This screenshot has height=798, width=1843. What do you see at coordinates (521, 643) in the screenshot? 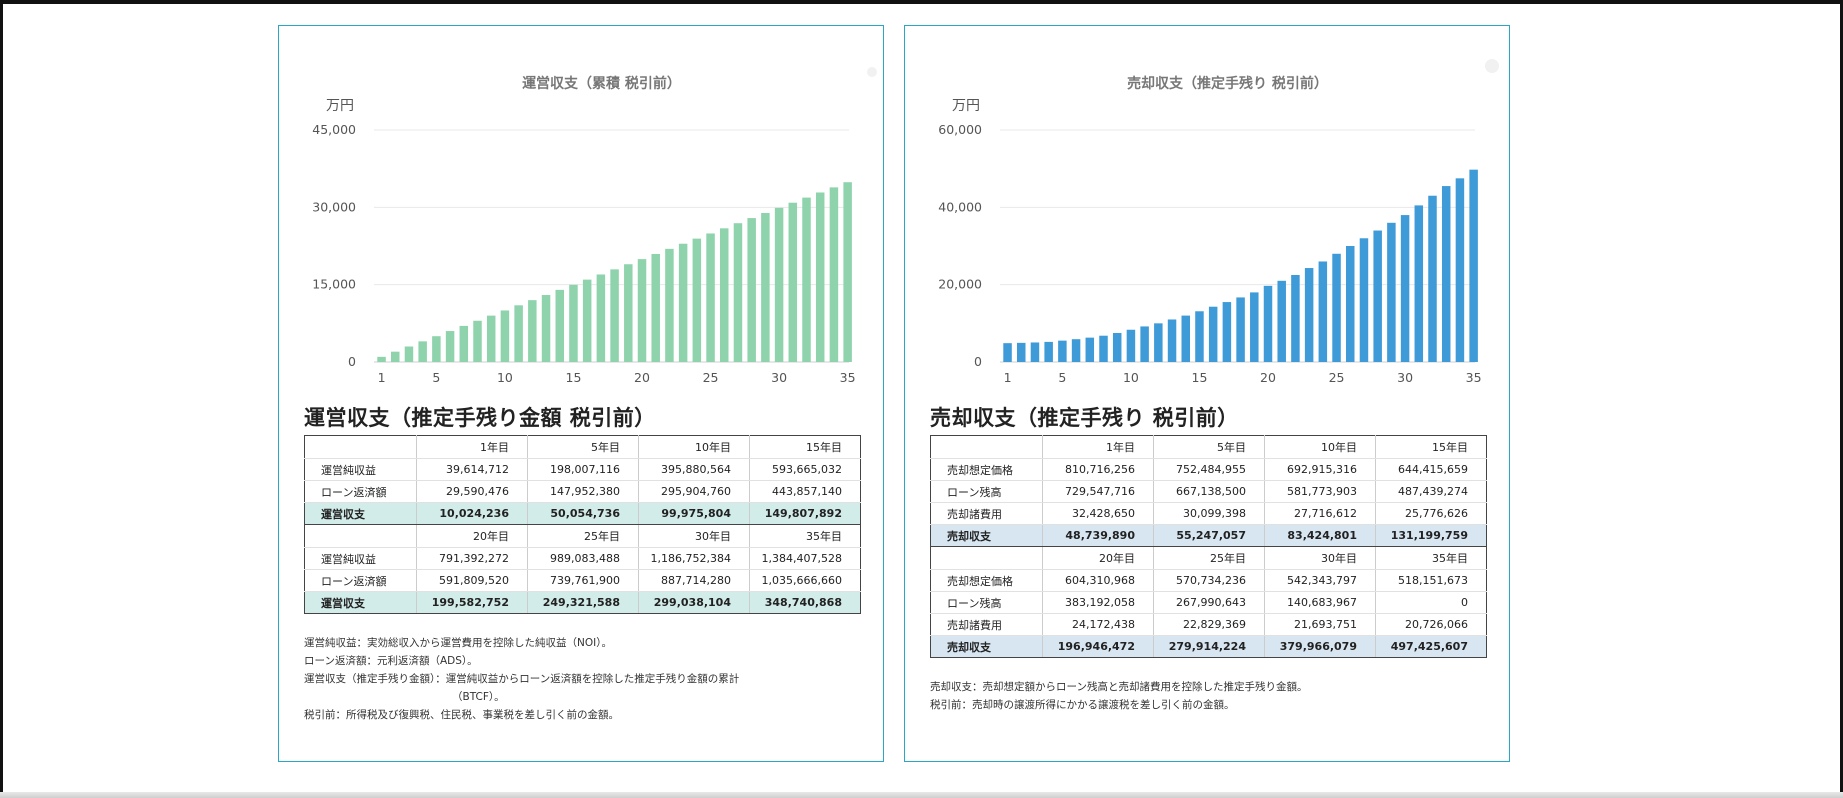
I see `note-line: 運営純収益： 実効総収入から運営費用を控除した純収益（NOI）。` at bounding box center [521, 643].